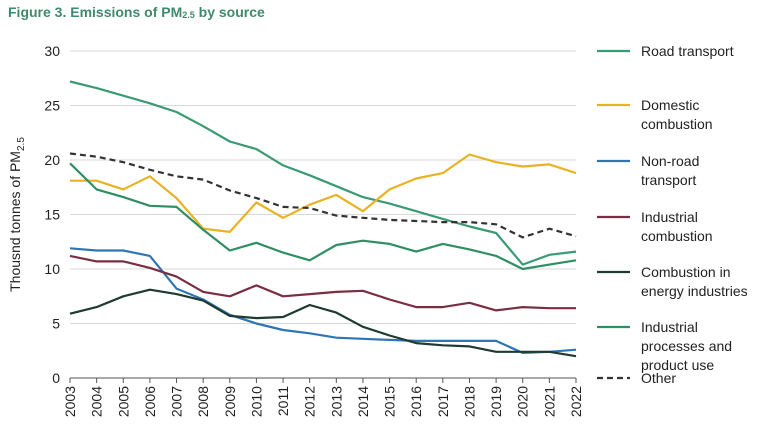 This screenshot has width=768, height=425. What do you see at coordinates (363, 401) in the screenshot?
I see `x-tick-label: 2014` at bounding box center [363, 401].